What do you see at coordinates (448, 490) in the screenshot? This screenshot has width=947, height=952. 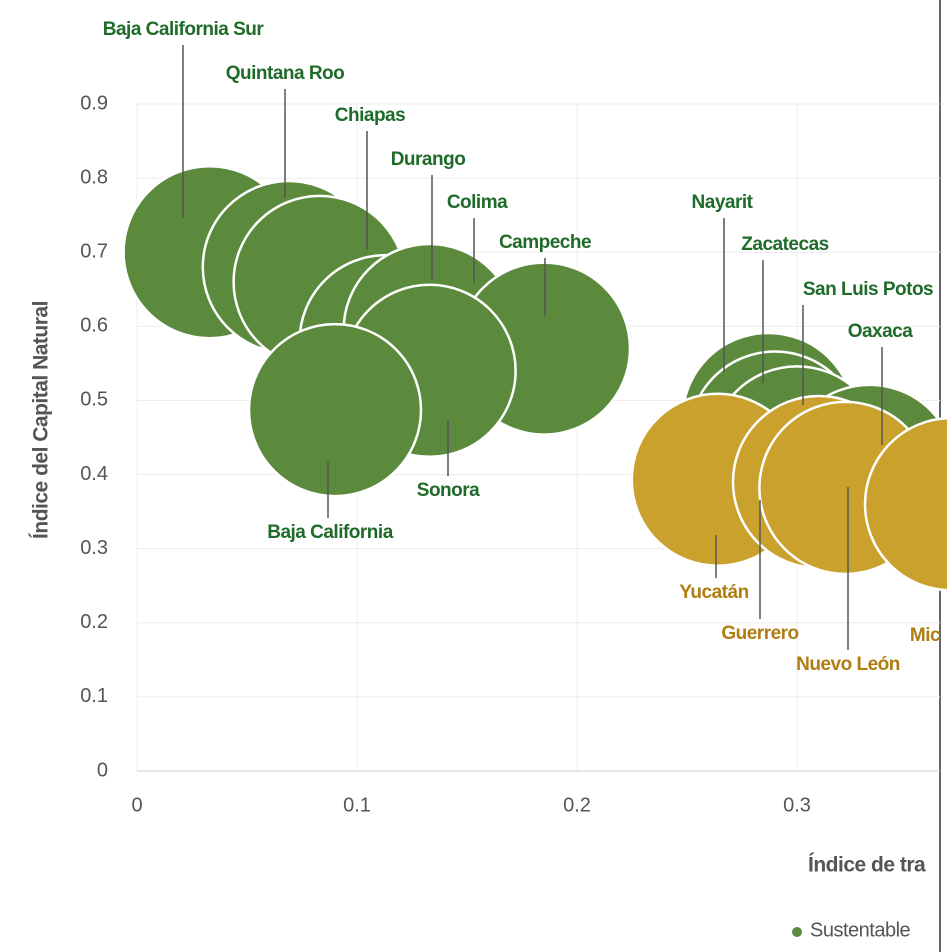 I see `point-label: Sonora` at bounding box center [448, 490].